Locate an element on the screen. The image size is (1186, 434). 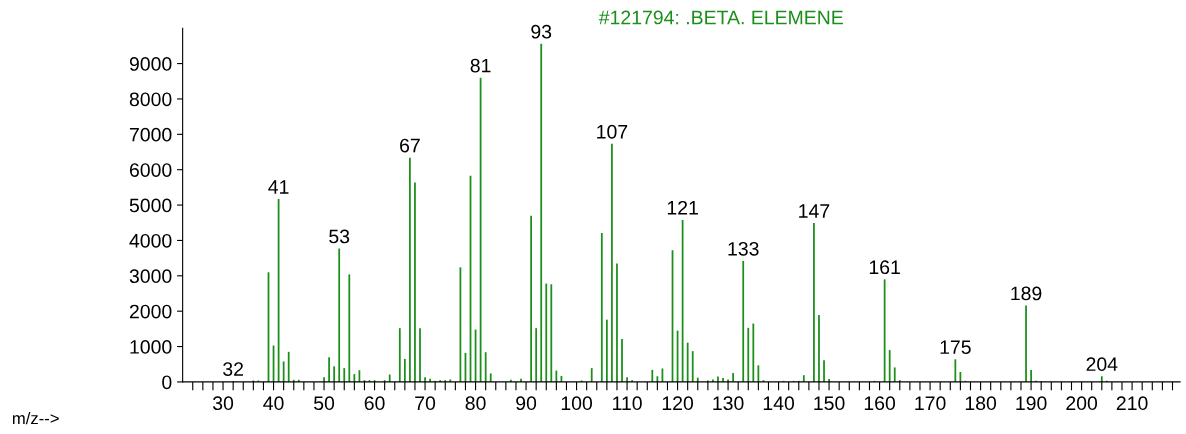
x-tick-label: 100 is located at coordinates (577, 403).